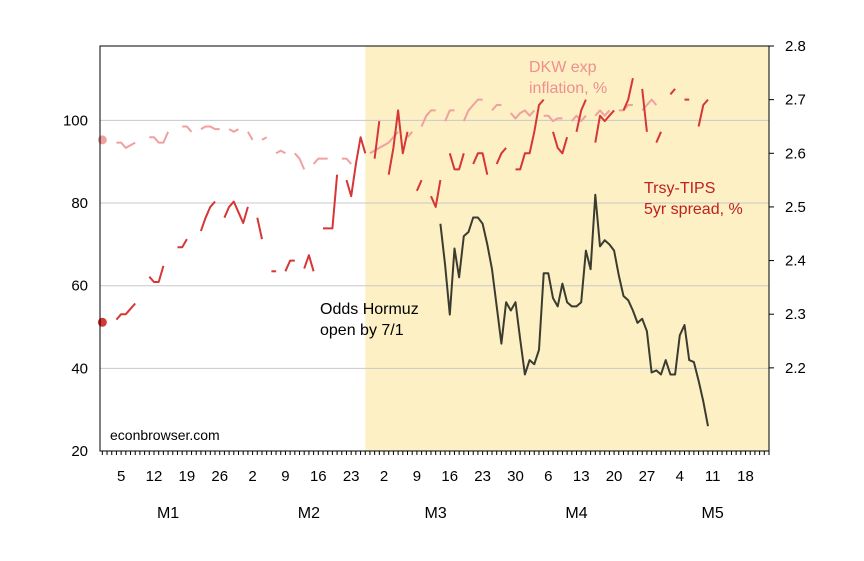 The width and height of the screenshot is (864, 561). What do you see at coordinates (79, 203) in the screenshot?
I see `left-tick-label: 80` at bounding box center [79, 203].